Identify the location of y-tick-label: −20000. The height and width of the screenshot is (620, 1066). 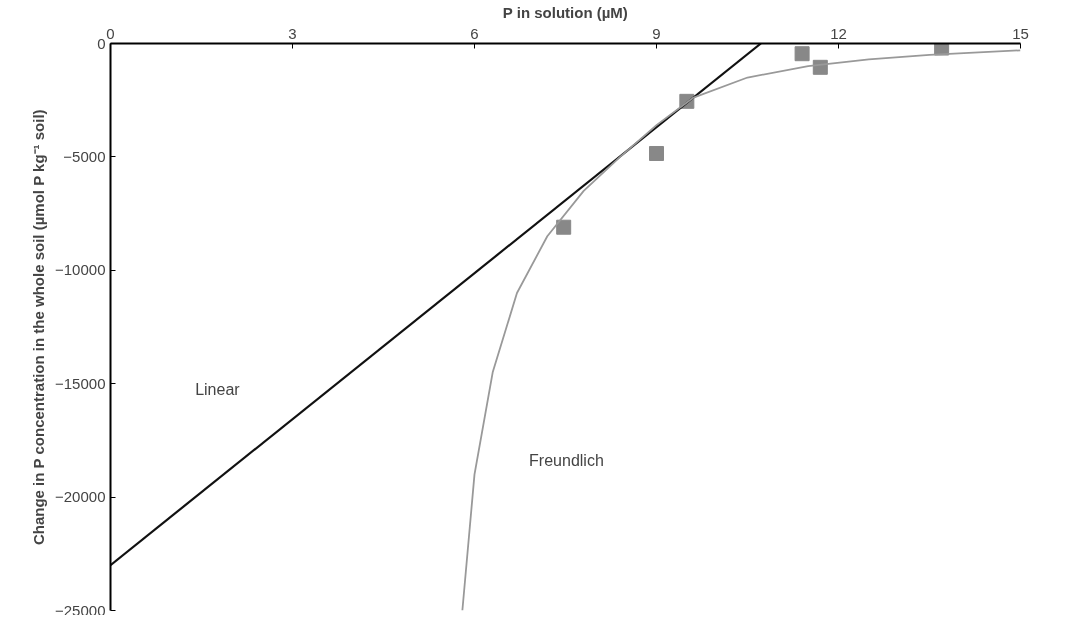
(80, 497).